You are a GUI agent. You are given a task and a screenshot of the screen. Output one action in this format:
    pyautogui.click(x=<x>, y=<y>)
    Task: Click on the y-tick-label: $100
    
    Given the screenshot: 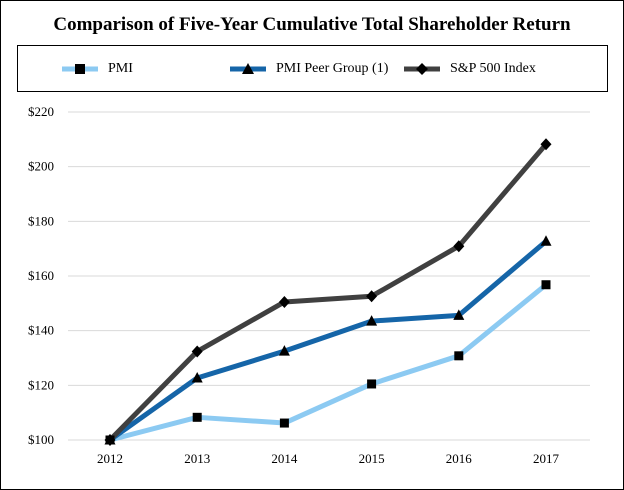 What is the action you would take?
    pyautogui.click(x=41, y=439)
    